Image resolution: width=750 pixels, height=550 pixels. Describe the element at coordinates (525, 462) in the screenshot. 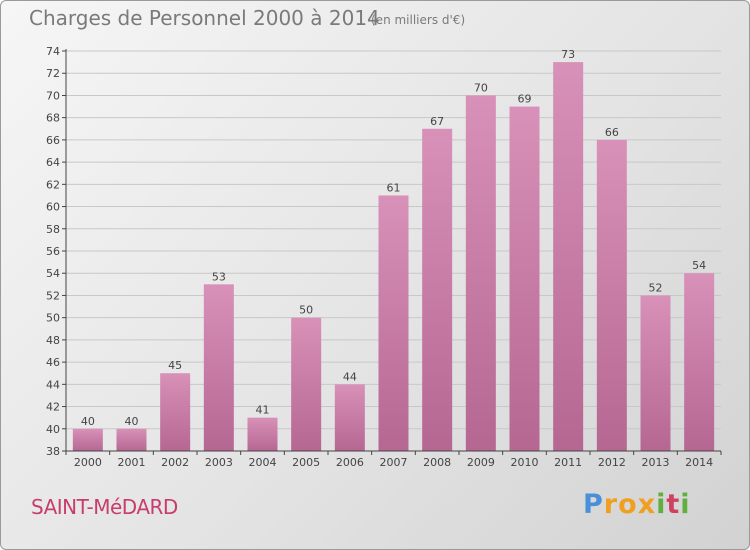

I see `x-tick-label: 2010` at that location.